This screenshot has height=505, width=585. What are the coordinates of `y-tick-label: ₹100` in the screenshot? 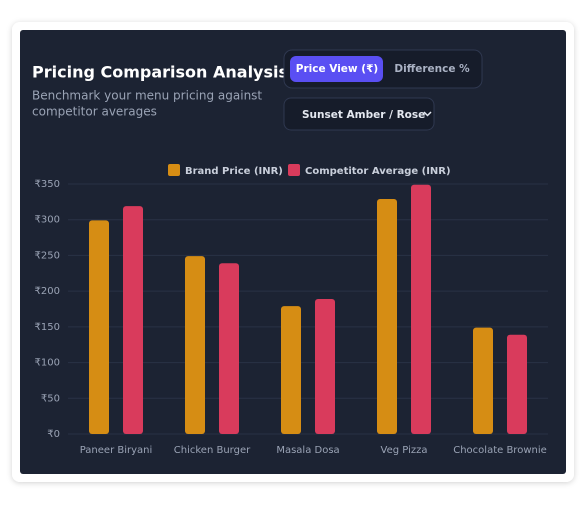 It's located at (47, 363).